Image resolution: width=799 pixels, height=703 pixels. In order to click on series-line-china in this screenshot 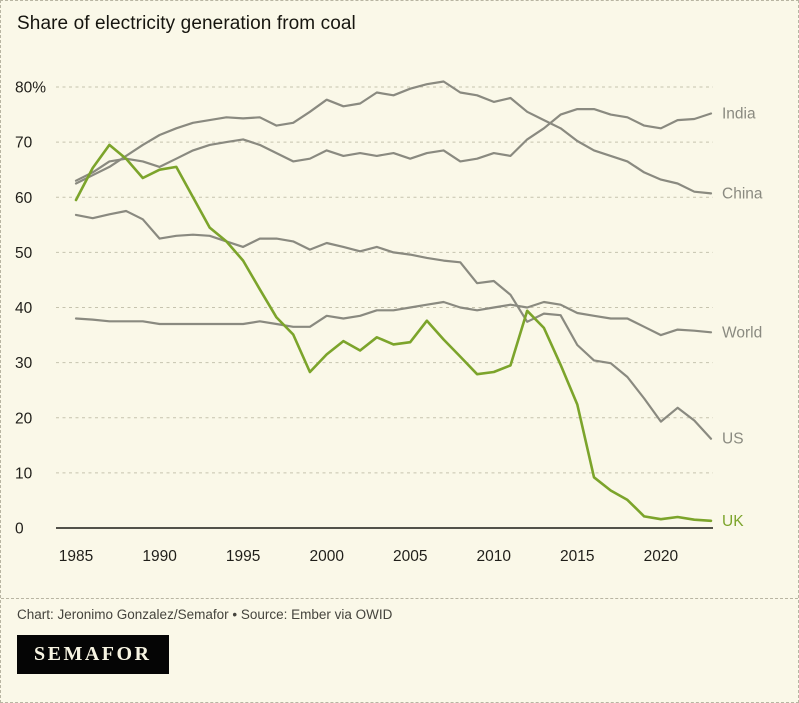, I will do `click(393, 137)`.